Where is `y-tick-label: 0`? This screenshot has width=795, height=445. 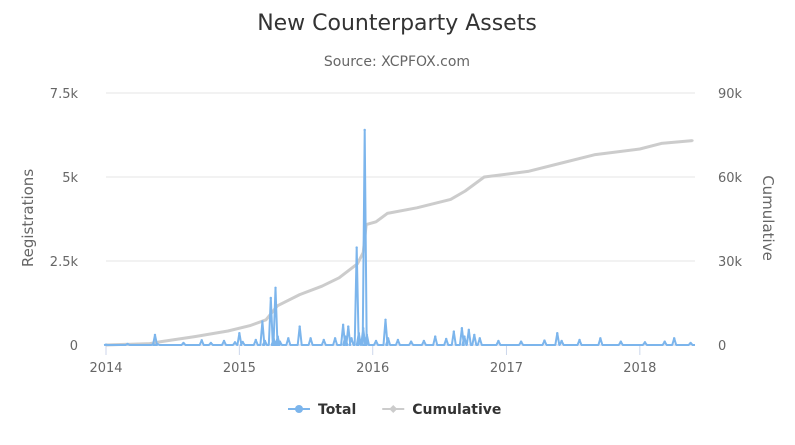
y-tick-label: 0 is located at coordinates (74, 346).